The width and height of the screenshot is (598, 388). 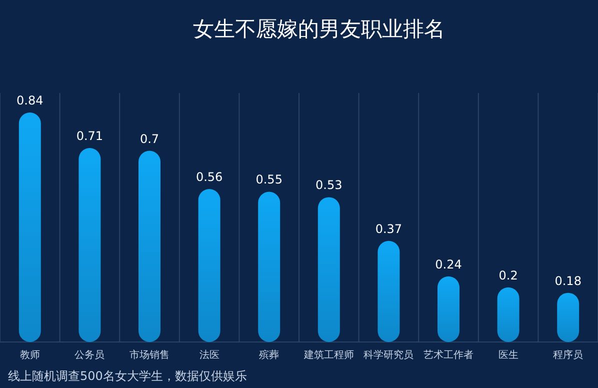 I want to click on data-label: 0.71, so click(x=90, y=136).